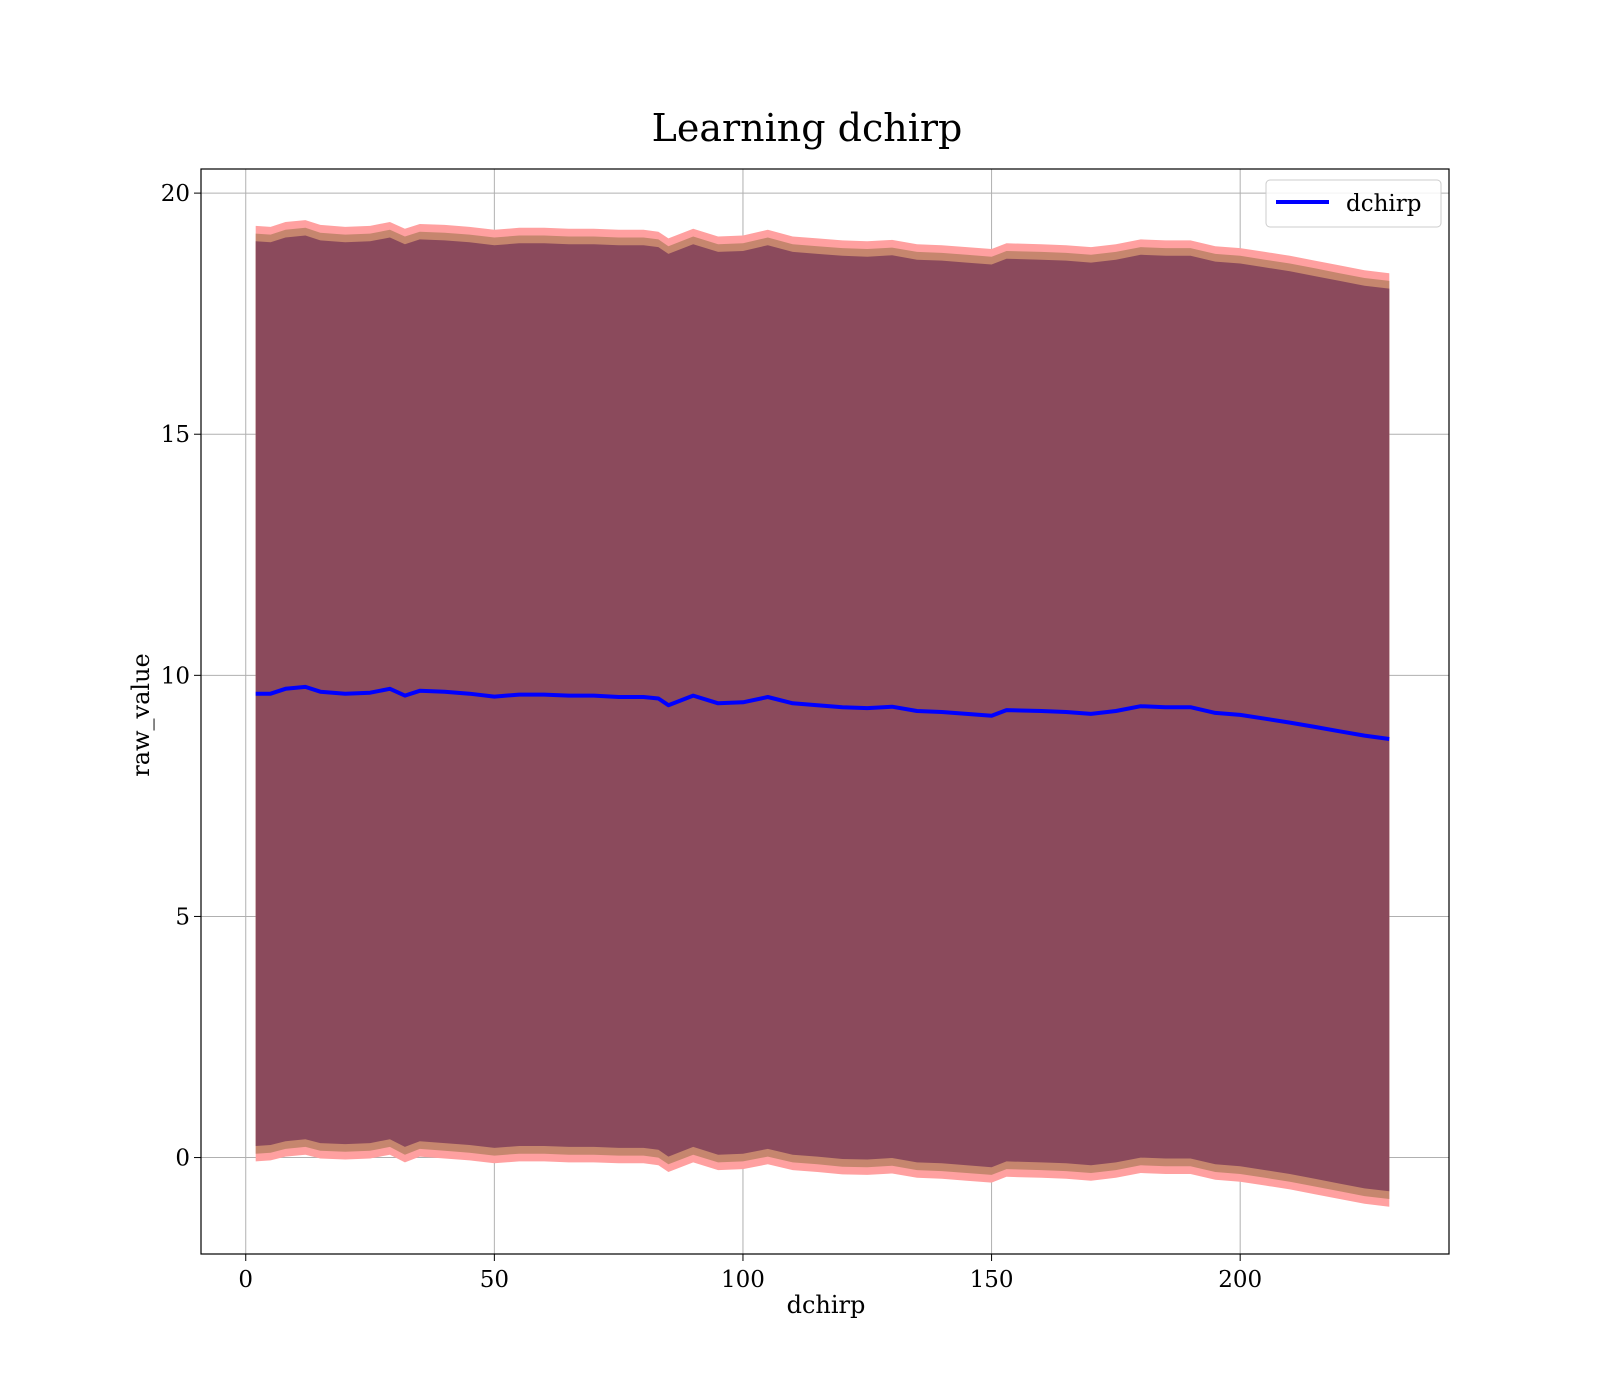 The height and width of the screenshot is (1400, 1600). What do you see at coordinates (807, 128) in the screenshot?
I see `chart-title: Learning dchirp` at bounding box center [807, 128].